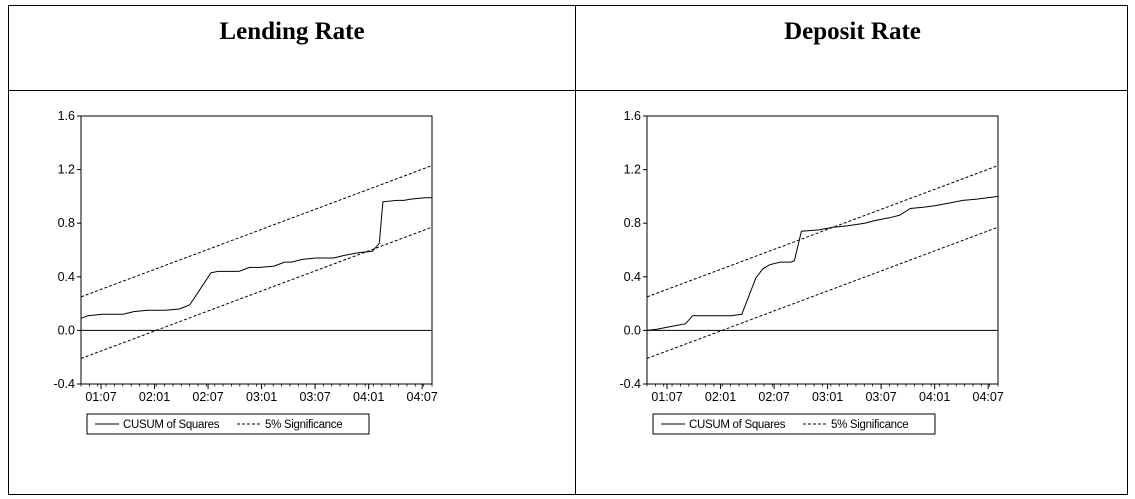 This screenshot has width=1135, height=499. What do you see at coordinates (575, 250) in the screenshot?
I see `table-column-divider` at bounding box center [575, 250].